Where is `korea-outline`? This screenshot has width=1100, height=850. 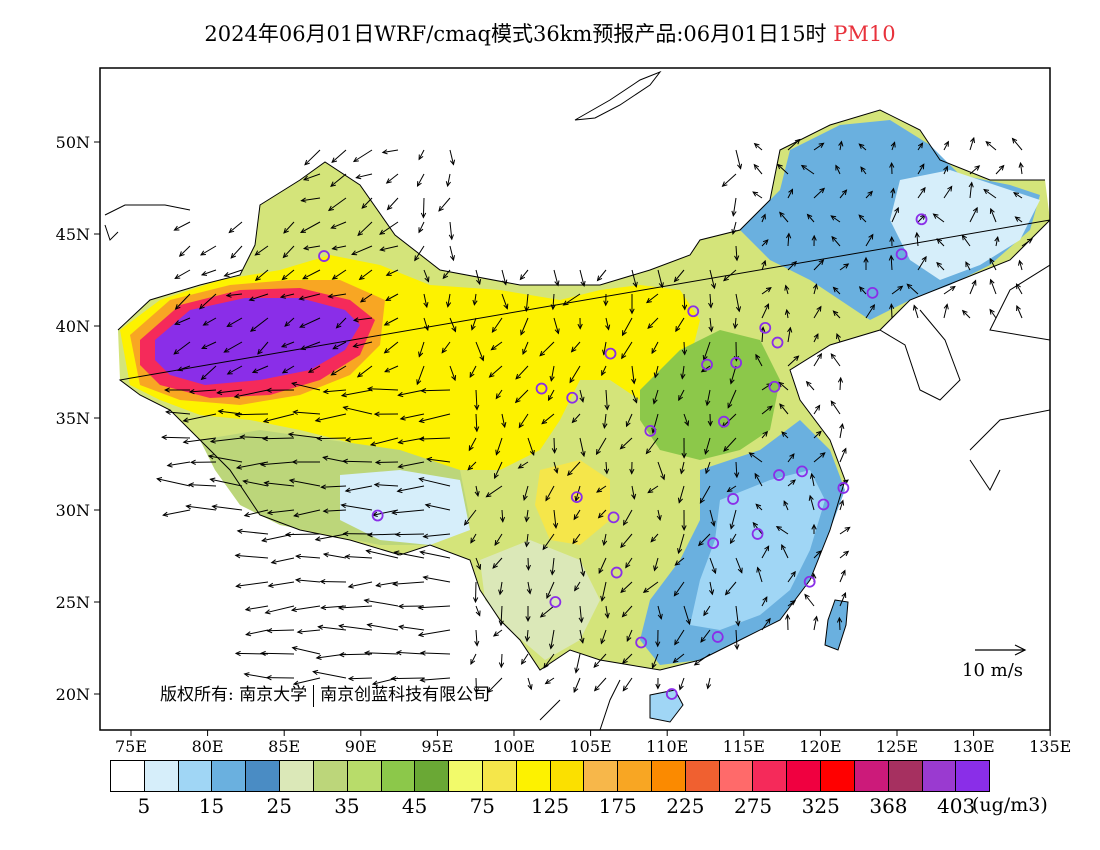 korea-outline is located at coordinates (920, 355).